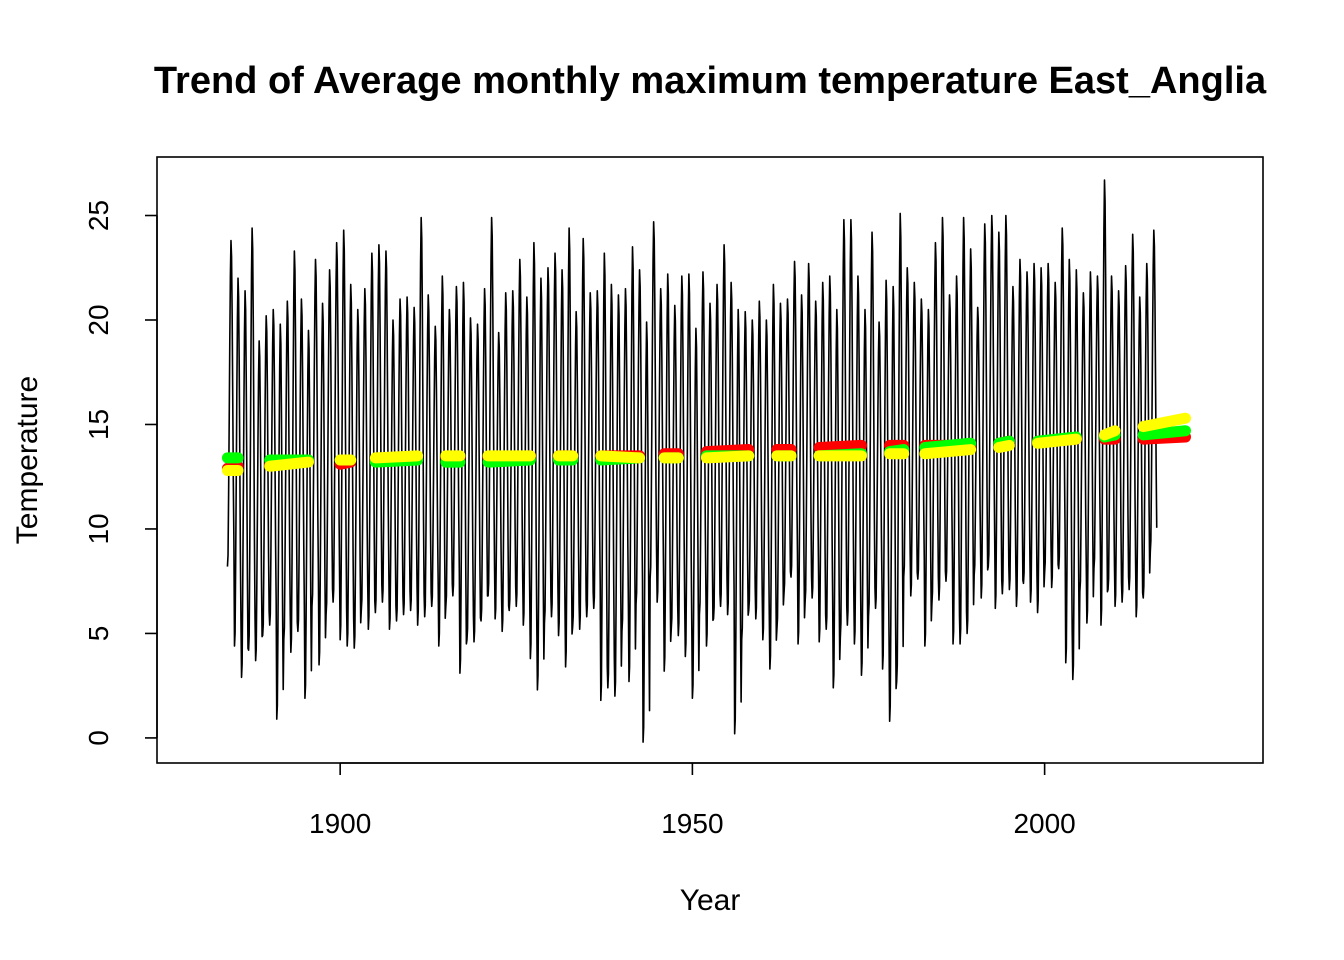  I want to click on y-tick-label: 10, so click(98, 528).